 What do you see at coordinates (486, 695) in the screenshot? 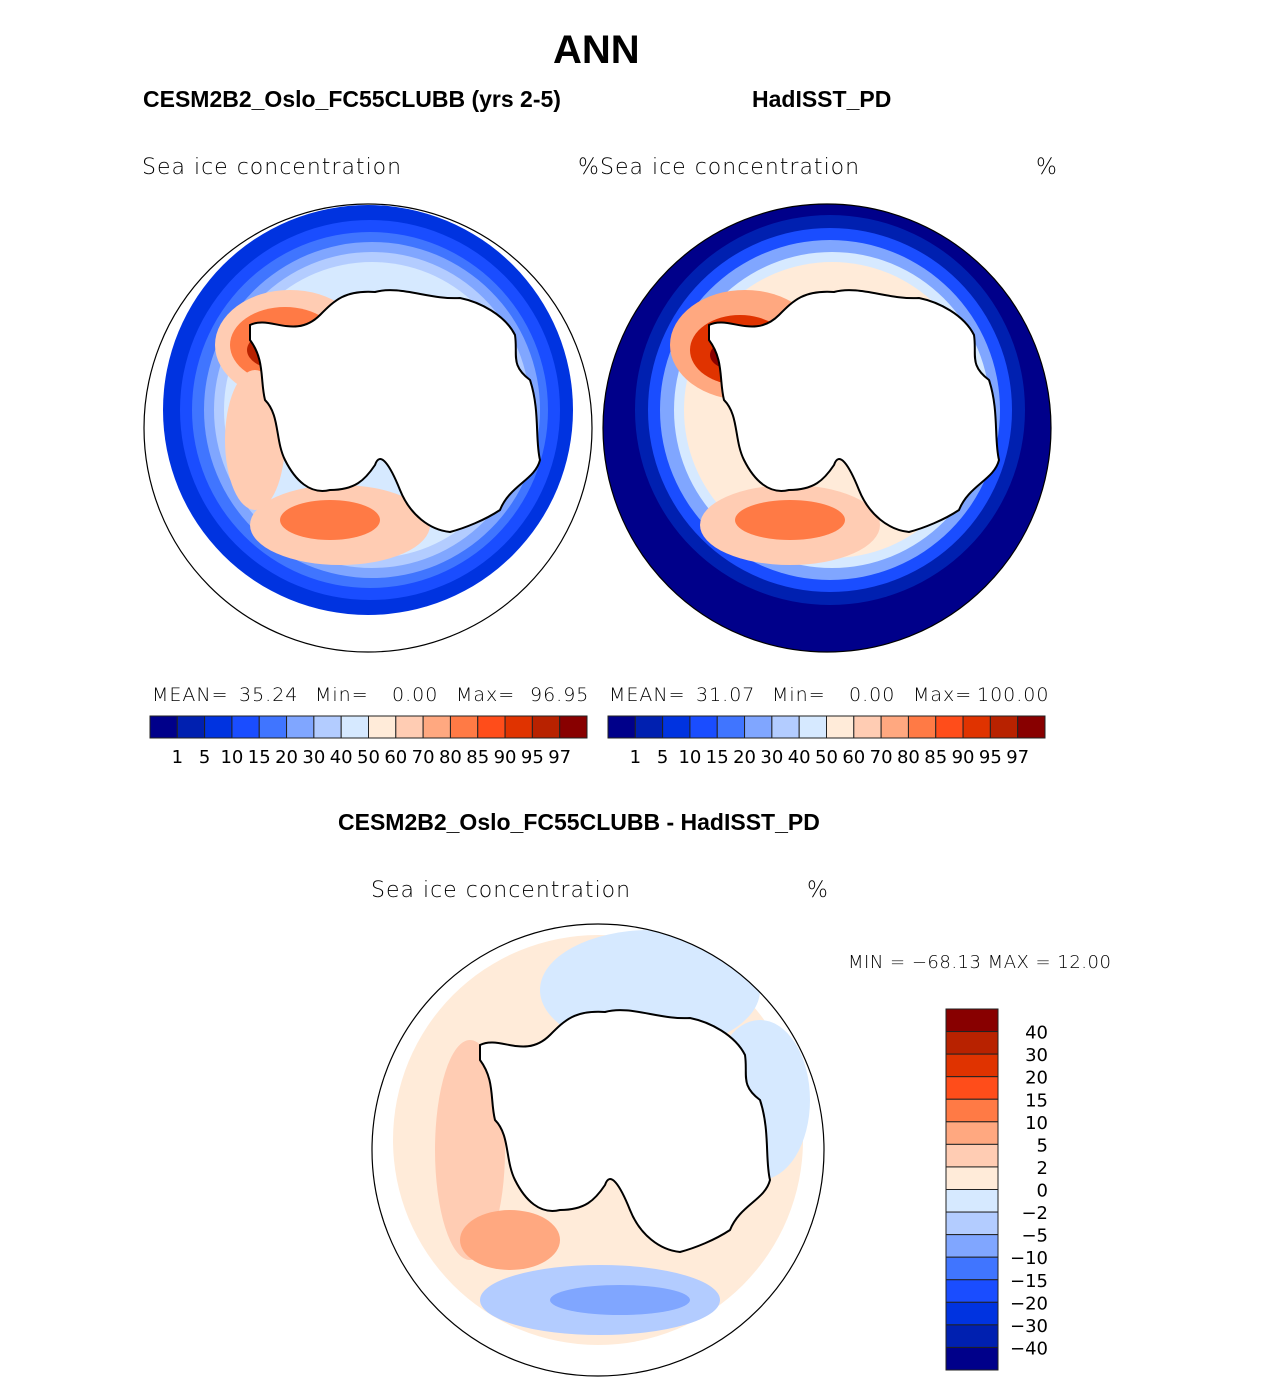
I see `left-max-label: Max=` at bounding box center [486, 695].